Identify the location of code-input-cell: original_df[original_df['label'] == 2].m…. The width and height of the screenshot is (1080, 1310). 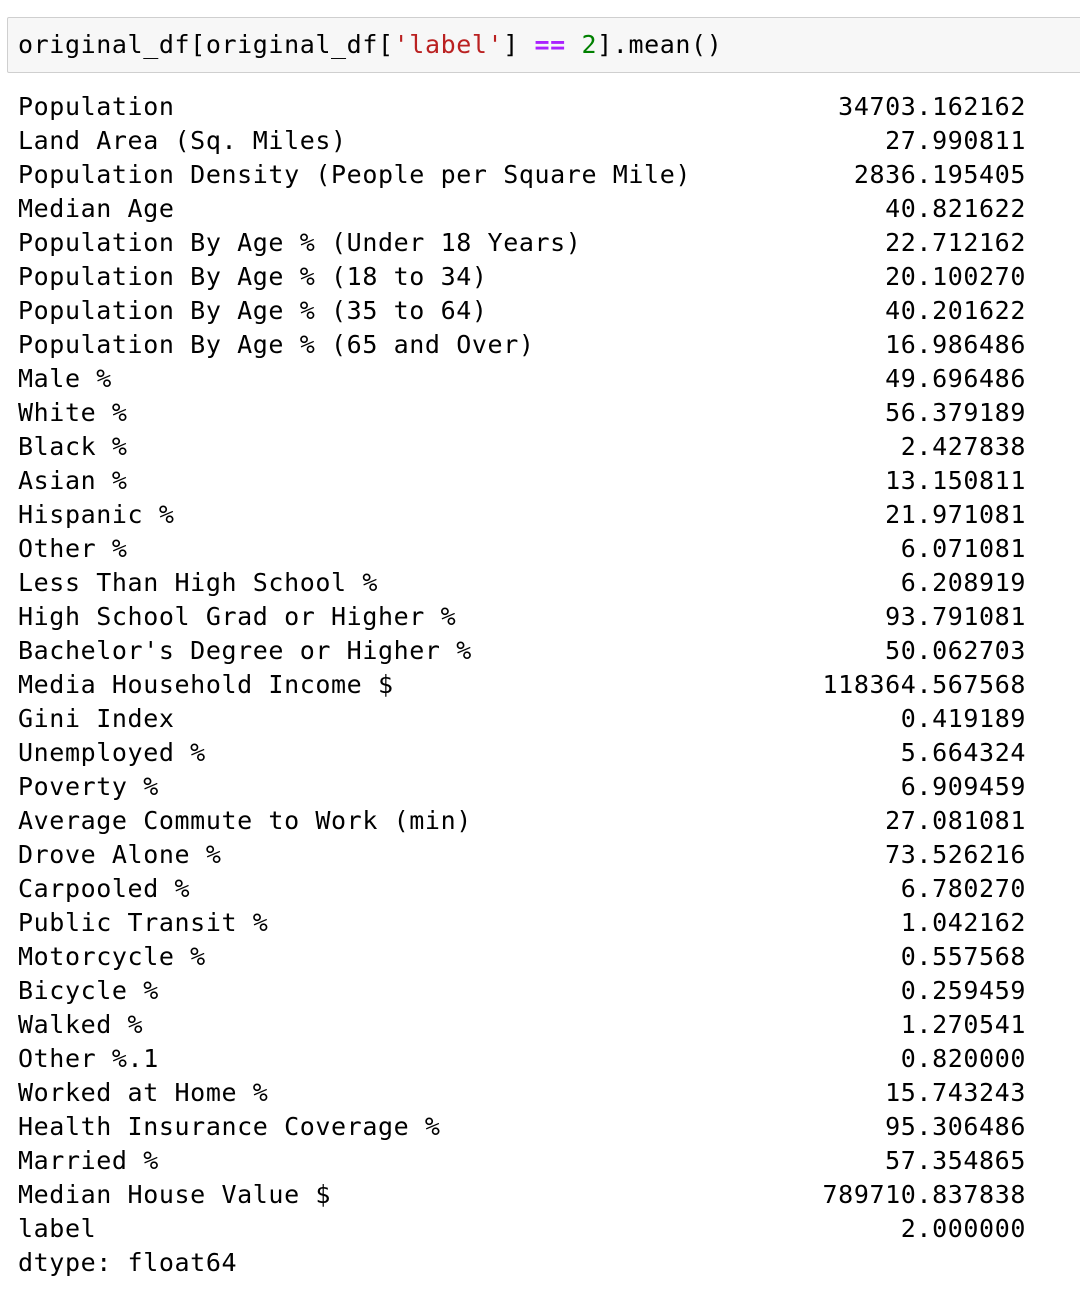
(543, 45).